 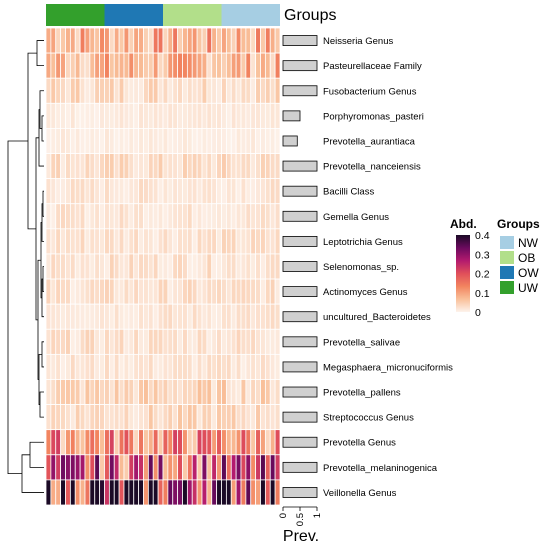 What do you see at coordinates (362, 393) in the screenshot?
I see `row-label: Prevotella_pallens` at bounding box center [362, 393].